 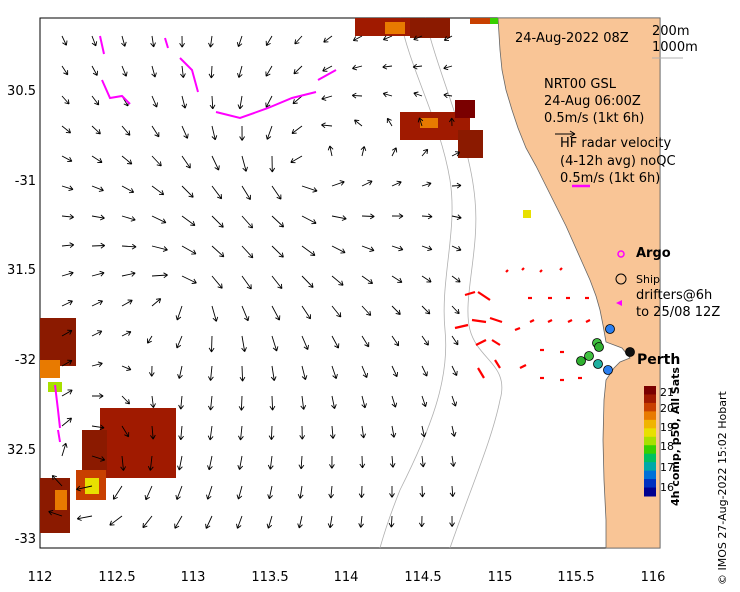 What do you see at coordinates (21, 270) in the screenshot?
I see `y-tick-label: 31.5` at bounding box center [21, 270].